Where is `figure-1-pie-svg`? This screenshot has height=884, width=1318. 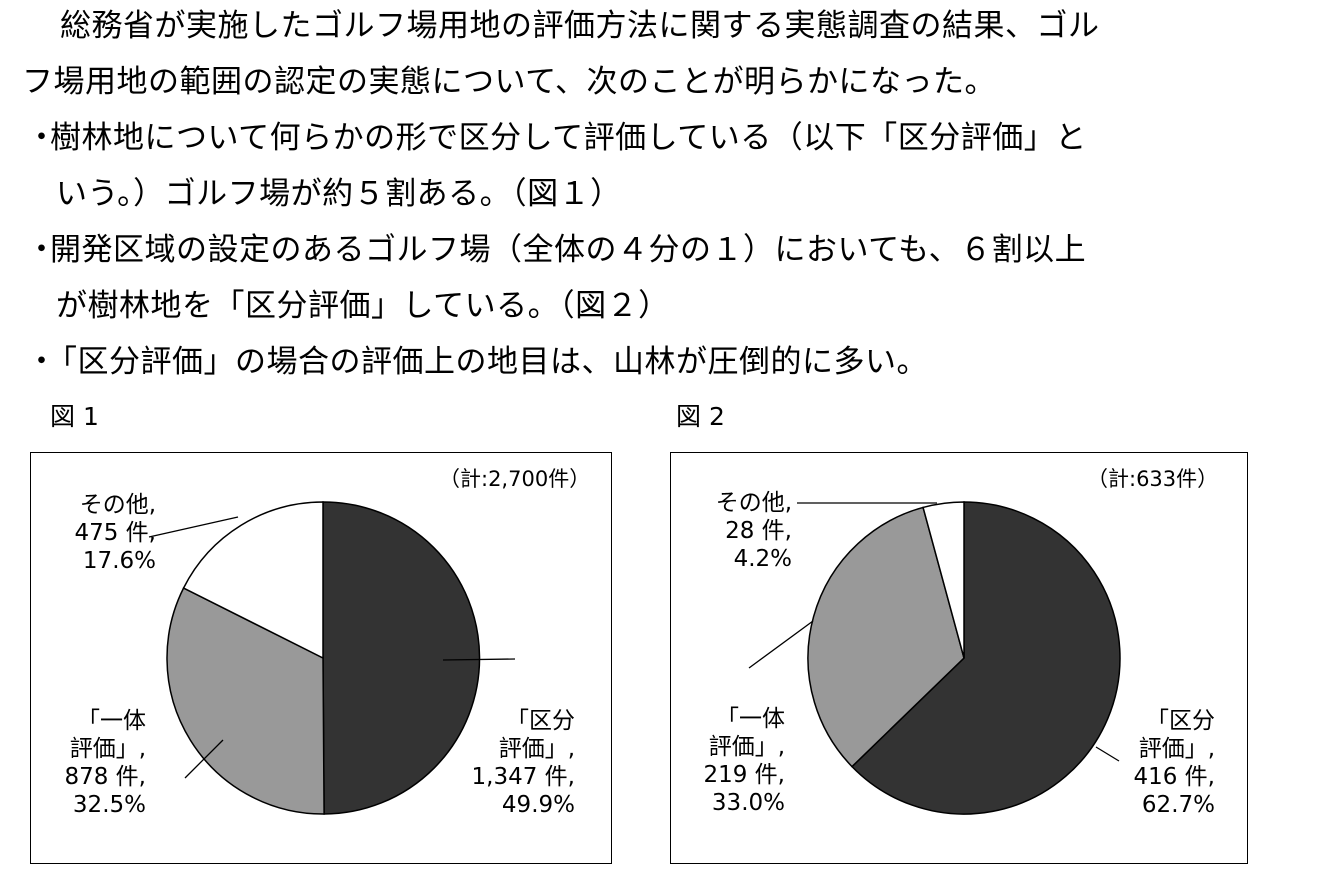 figure-1-pie-svg is located at coordinates (332, 658).